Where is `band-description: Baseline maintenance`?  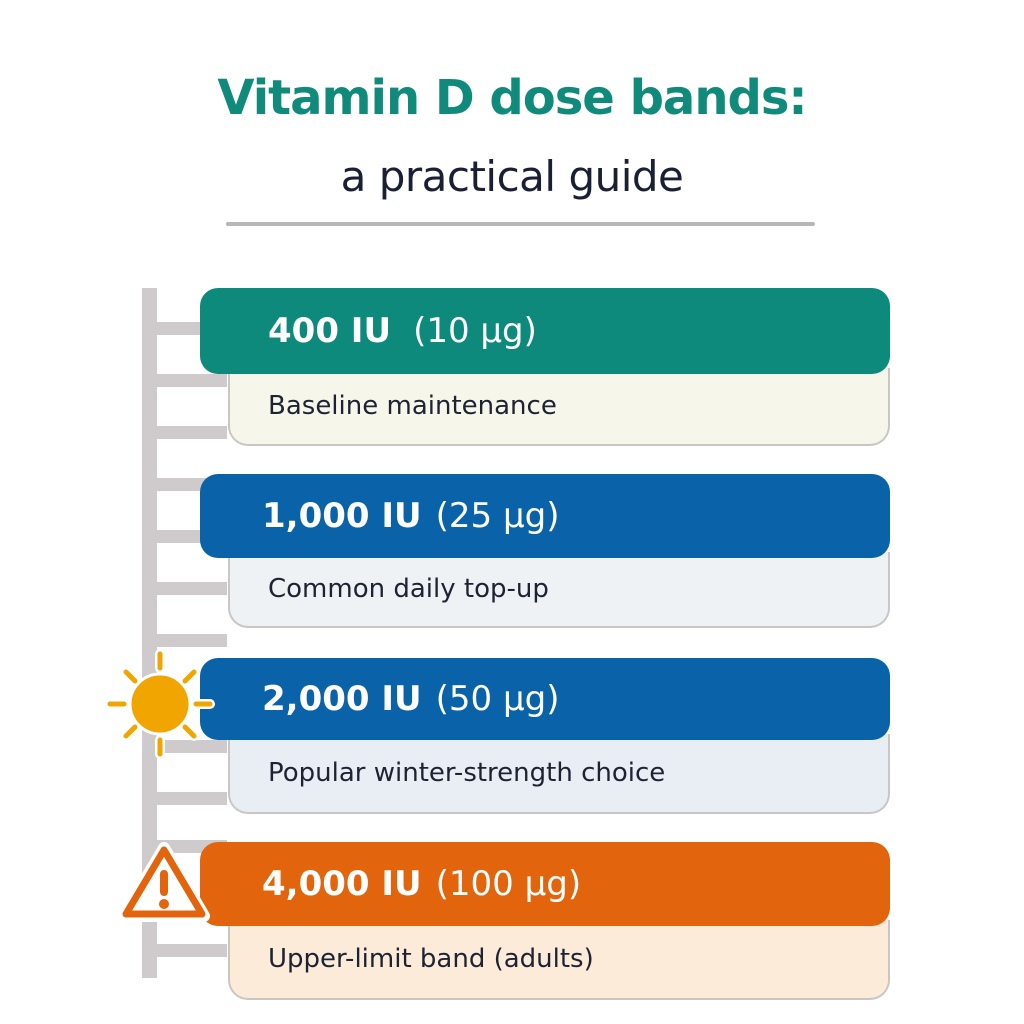 band-description: Baseline maintenance is located at coordinates (412, 406).